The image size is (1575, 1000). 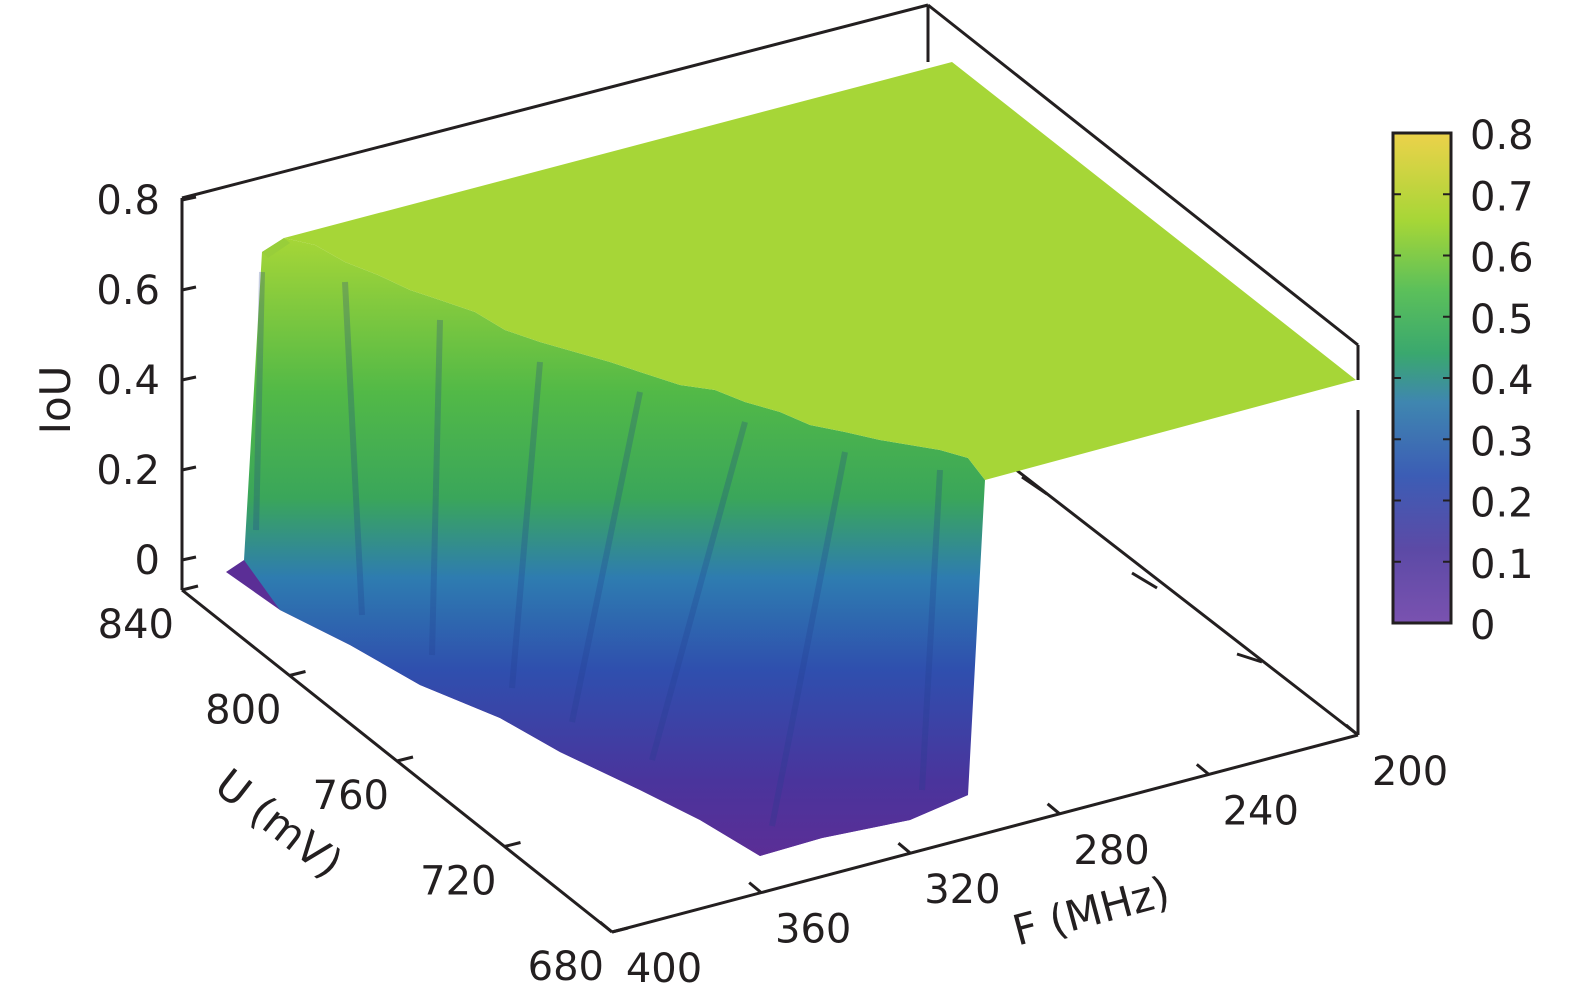 I want to click on z-tick-label: 0.8, so click(x=128, y=201).